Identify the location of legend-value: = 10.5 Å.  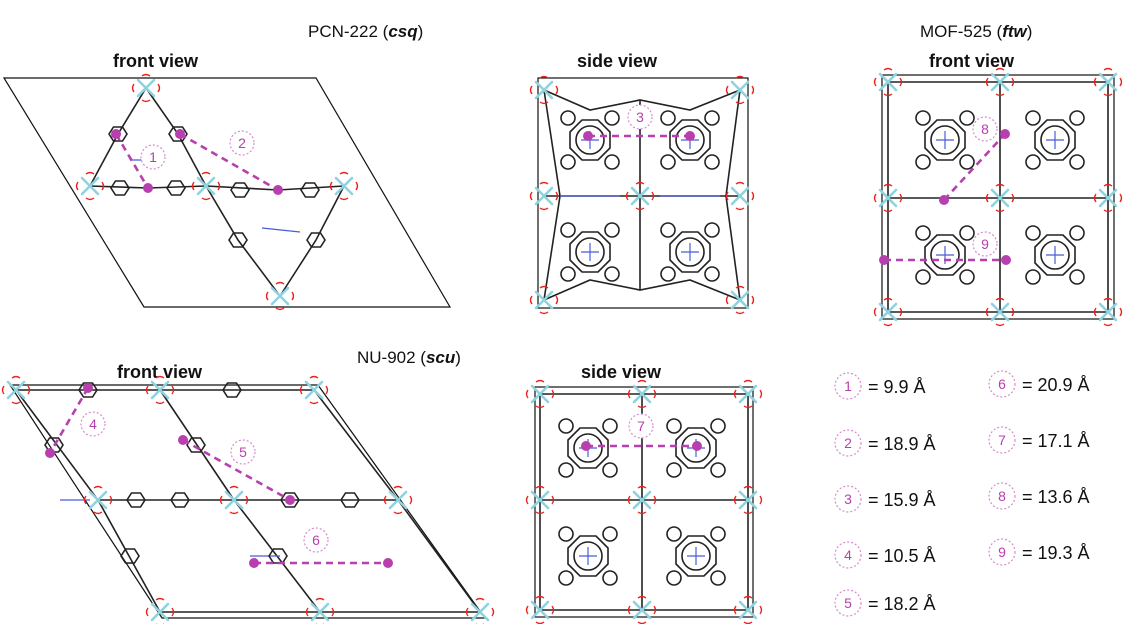
(902, 556).